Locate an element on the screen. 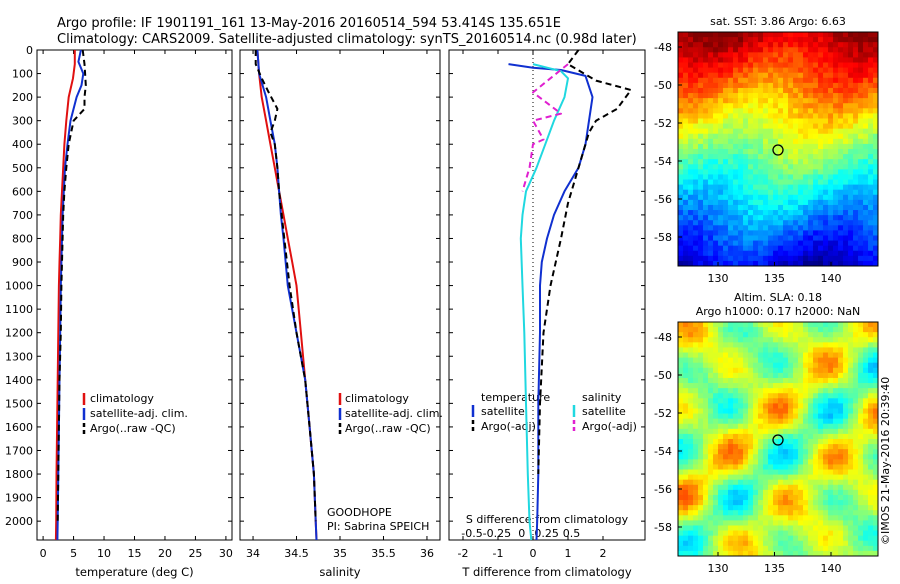 Image resolution: width=900 pixels, height=584 pixels. x-tick-label: 35.5 is located at coordinates (383, 553).